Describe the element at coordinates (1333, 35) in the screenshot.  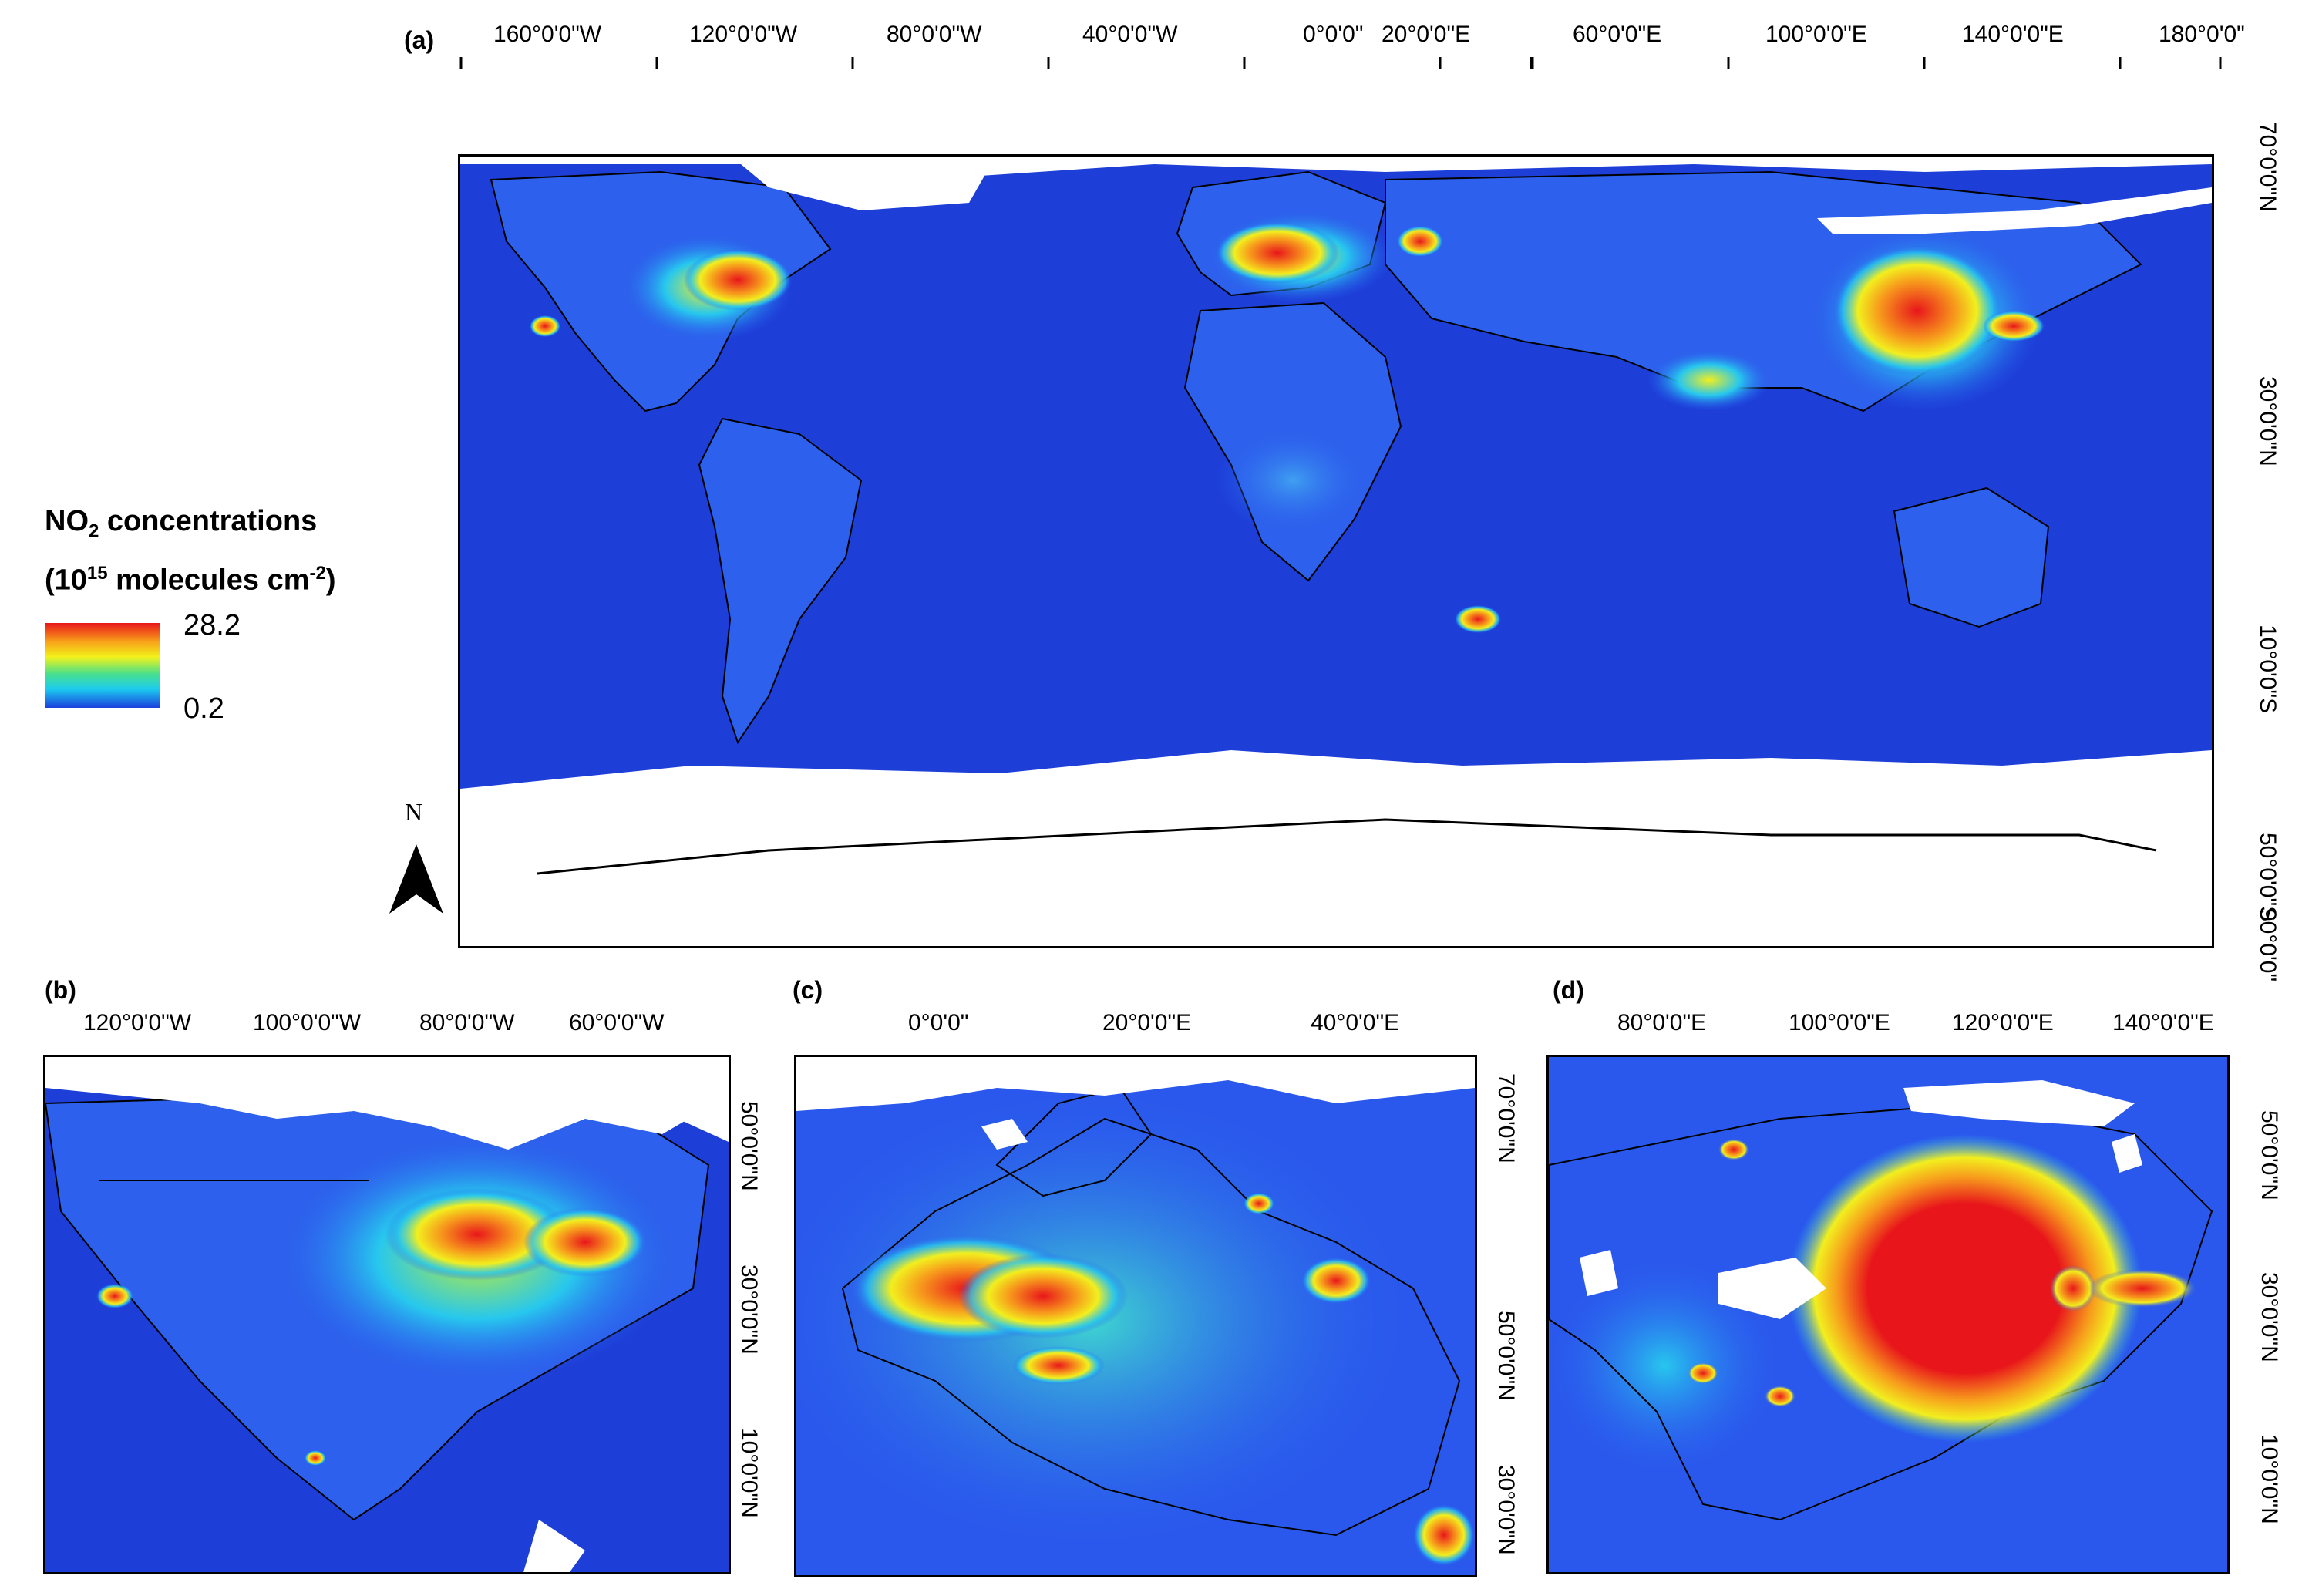
I see `panel-a-top-tick: 0°0'0"` at that location.